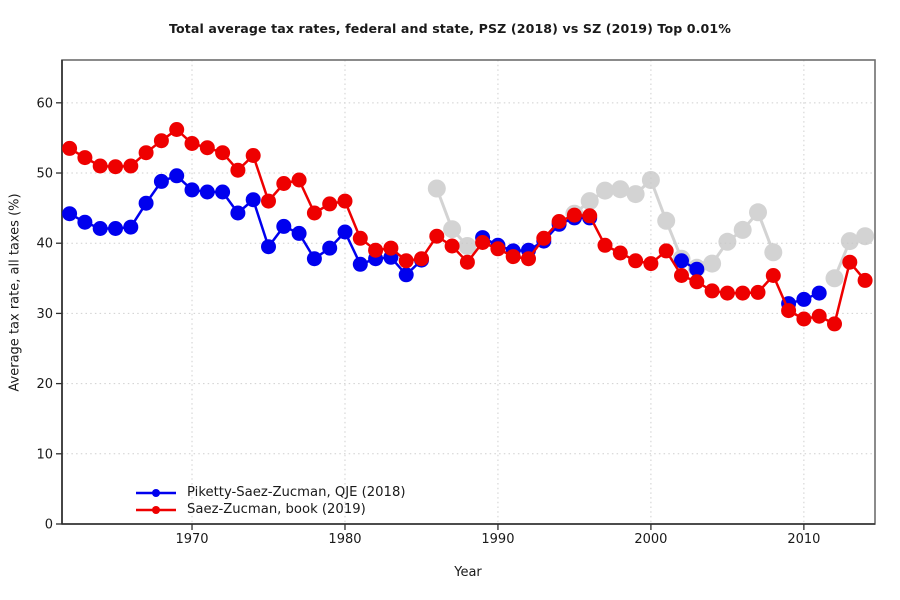  What do you see at coordinates (49, 525) in the screenshot?
I see `y-tick-label: 0` at bounding box center [49, 525].